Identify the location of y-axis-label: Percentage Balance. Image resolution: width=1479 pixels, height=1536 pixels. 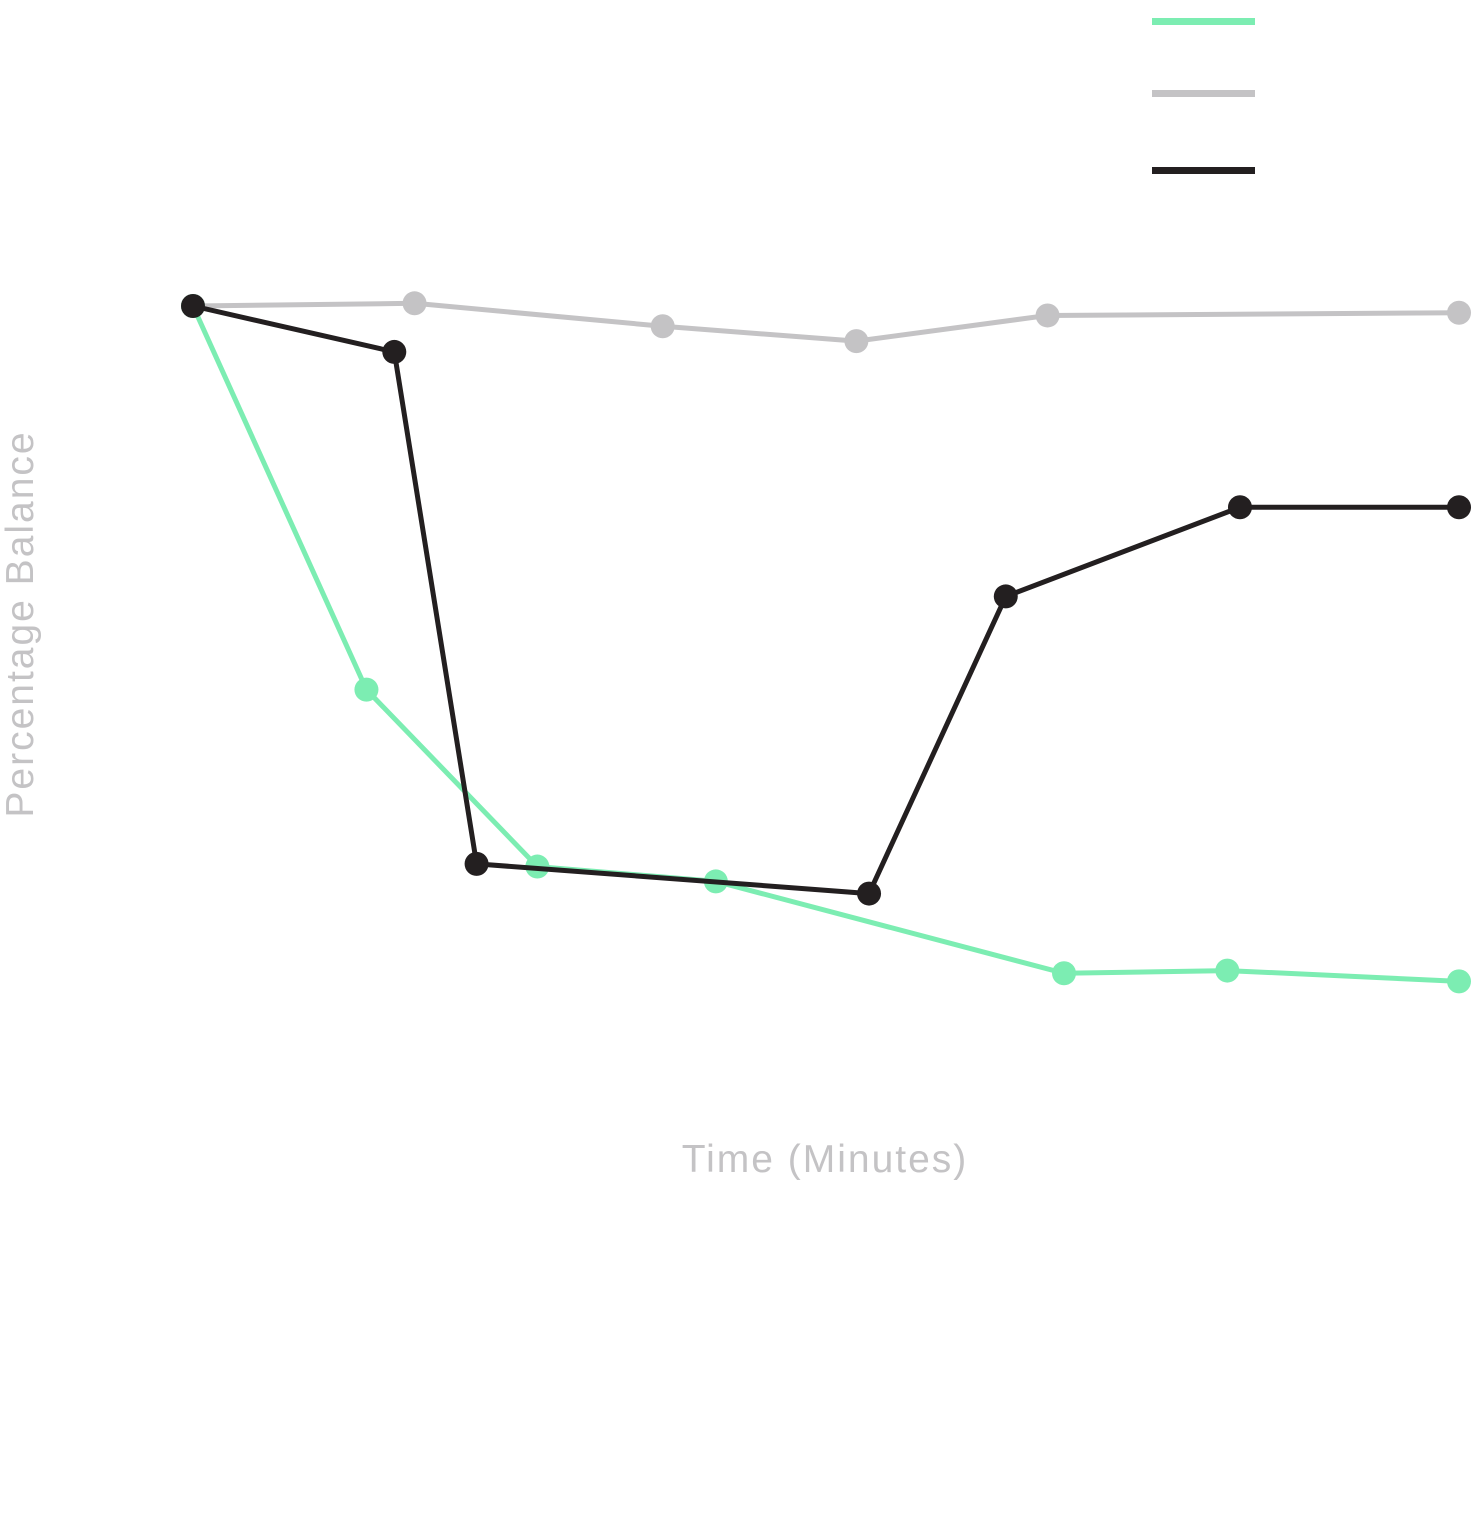
(21, 624).